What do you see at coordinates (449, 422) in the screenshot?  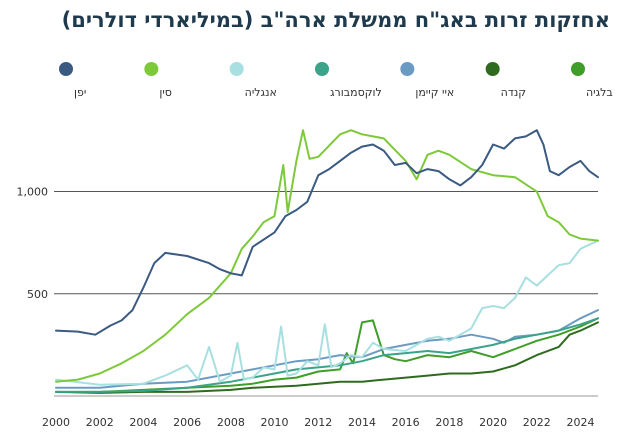 I see `x-tick-label: 2018` at bounding box center [449, 422].